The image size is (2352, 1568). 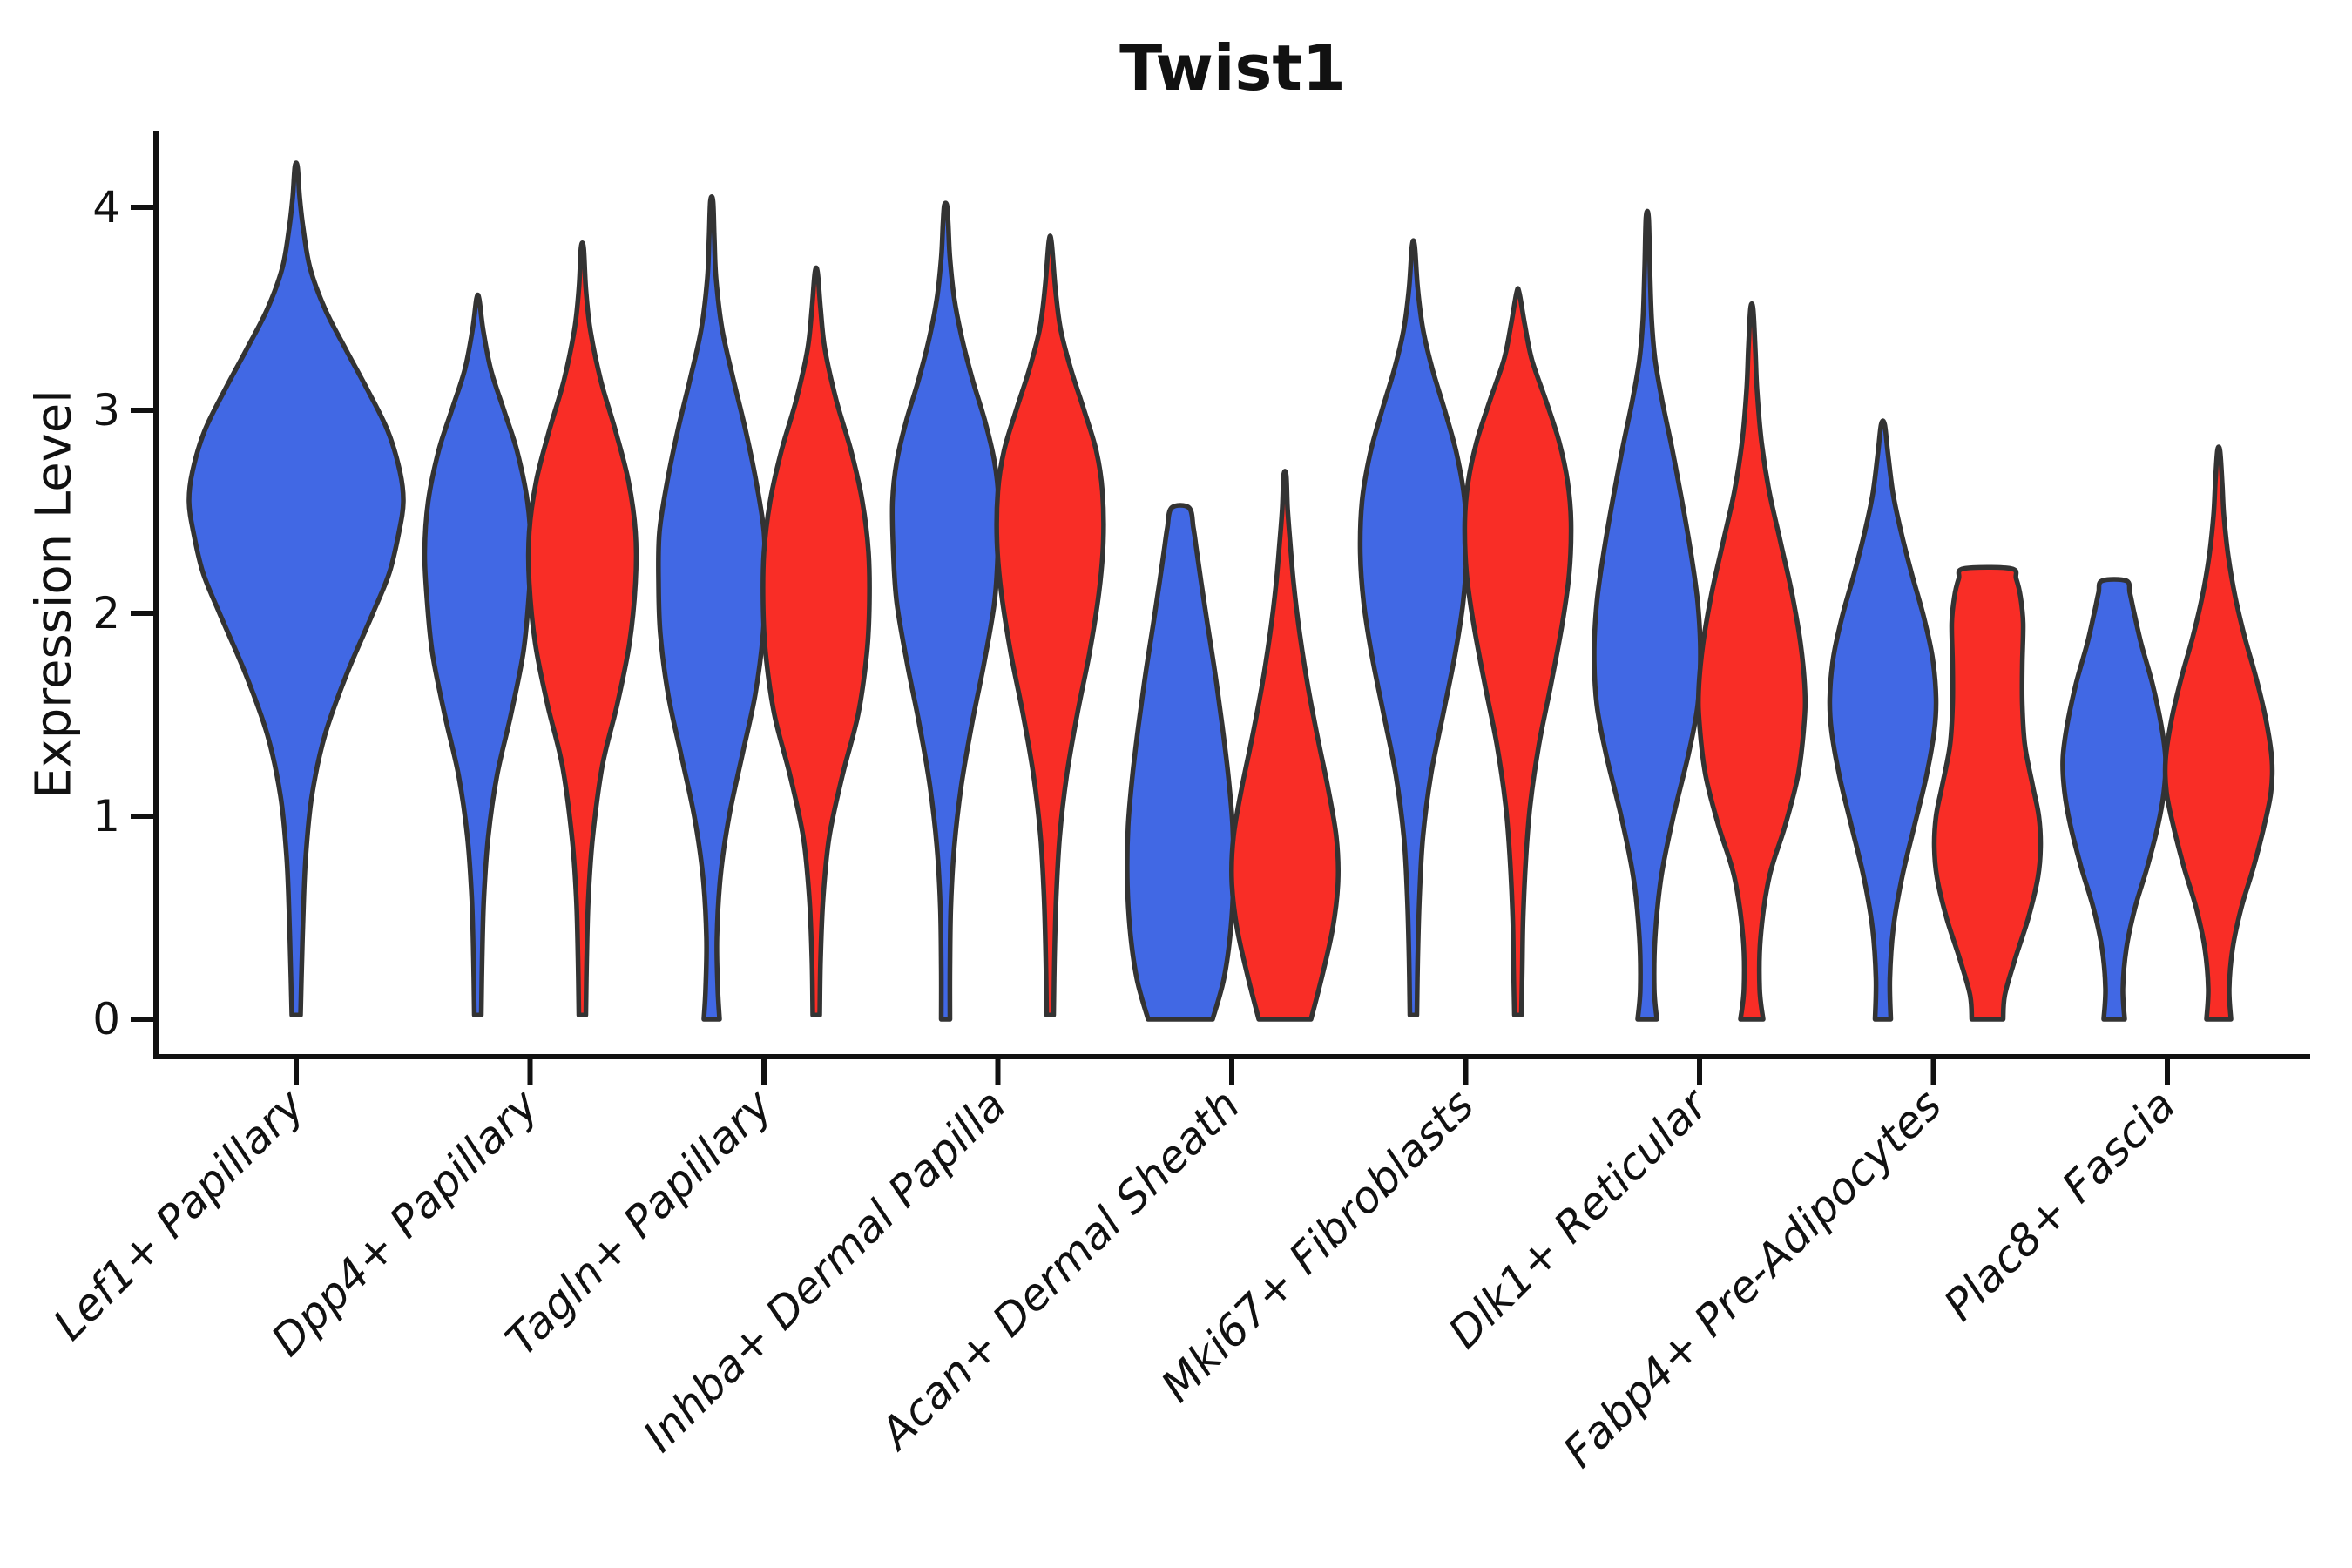 What do you see at coordinates (106, 1019) in the screenshot?
I see `y-tick-label-0: 0` at bounding box center [106, 1019].